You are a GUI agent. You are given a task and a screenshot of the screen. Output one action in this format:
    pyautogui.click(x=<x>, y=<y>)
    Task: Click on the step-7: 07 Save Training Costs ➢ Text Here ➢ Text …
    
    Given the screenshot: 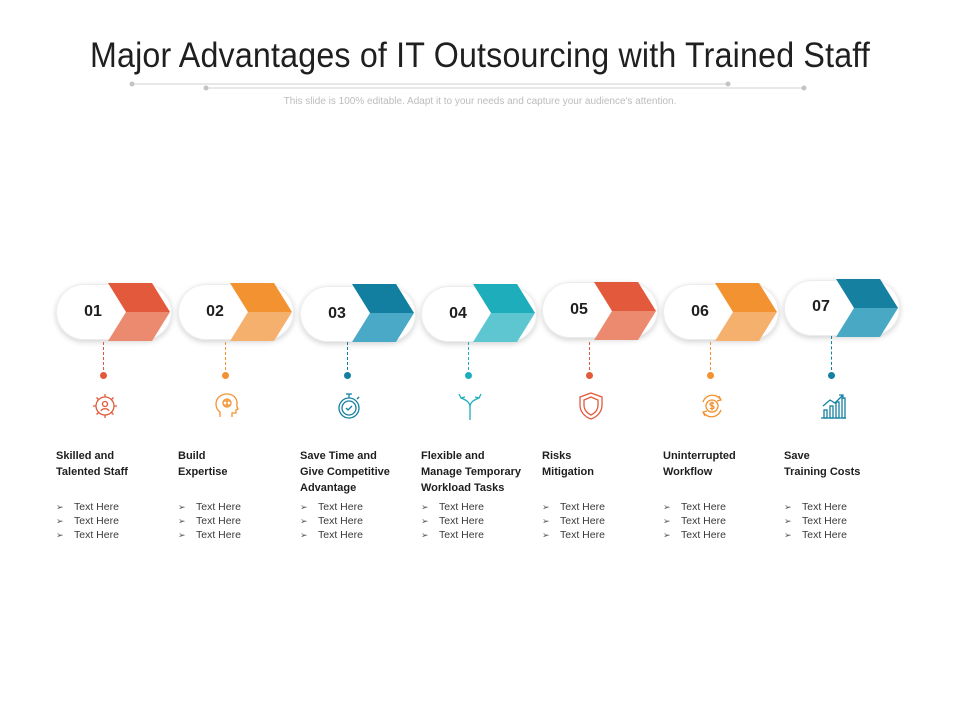 What is the action you would take?
    pyautogui.click(x=847, y=426)
    